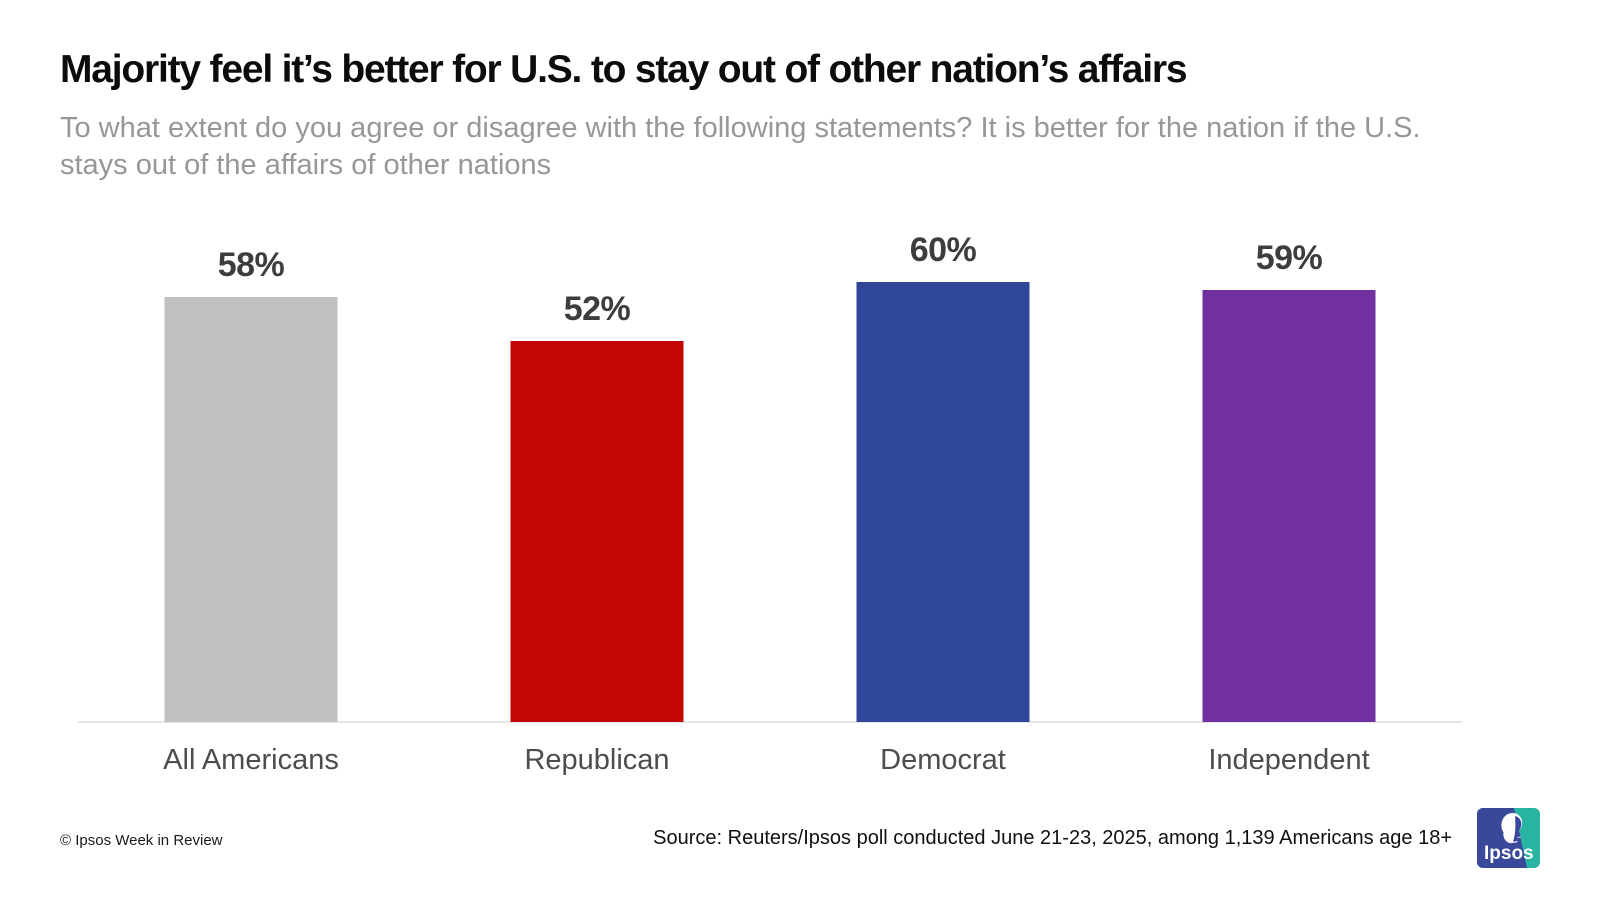 The image size is (1600, 900). What do you see at coordinates (943, 760) in the screenshot?
I see `category-label: Democrat` at bounding box center [943, 760].